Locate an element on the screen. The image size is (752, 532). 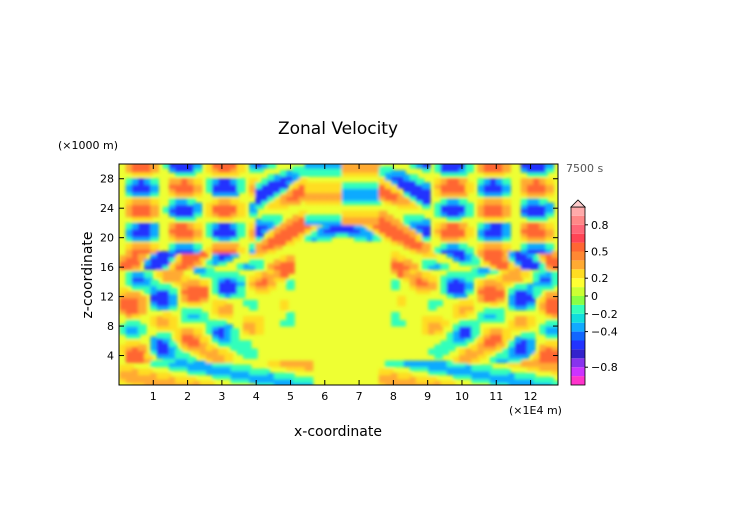
x-tick-label: 9 is located at coordinates (427, 396).